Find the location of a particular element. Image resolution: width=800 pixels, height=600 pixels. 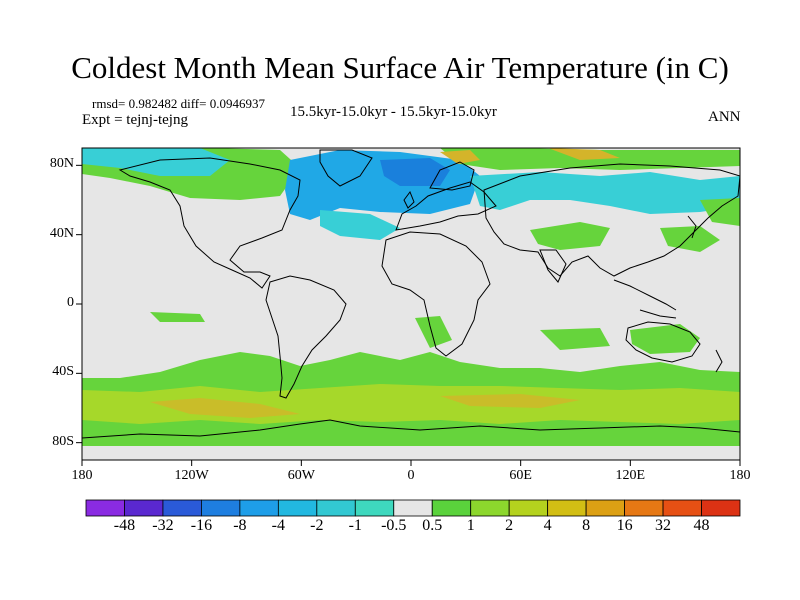

atlantic-mid-anomaly is located at coordinates (360, 225).